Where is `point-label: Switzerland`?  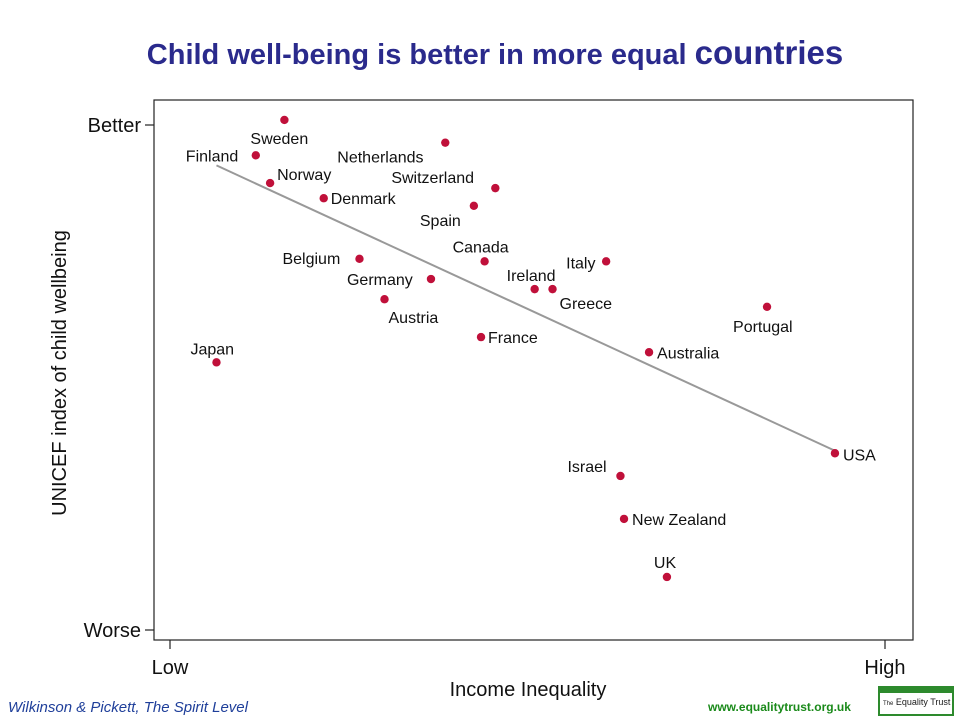
point-label: Switzerland is located at coordinates (432, 178).